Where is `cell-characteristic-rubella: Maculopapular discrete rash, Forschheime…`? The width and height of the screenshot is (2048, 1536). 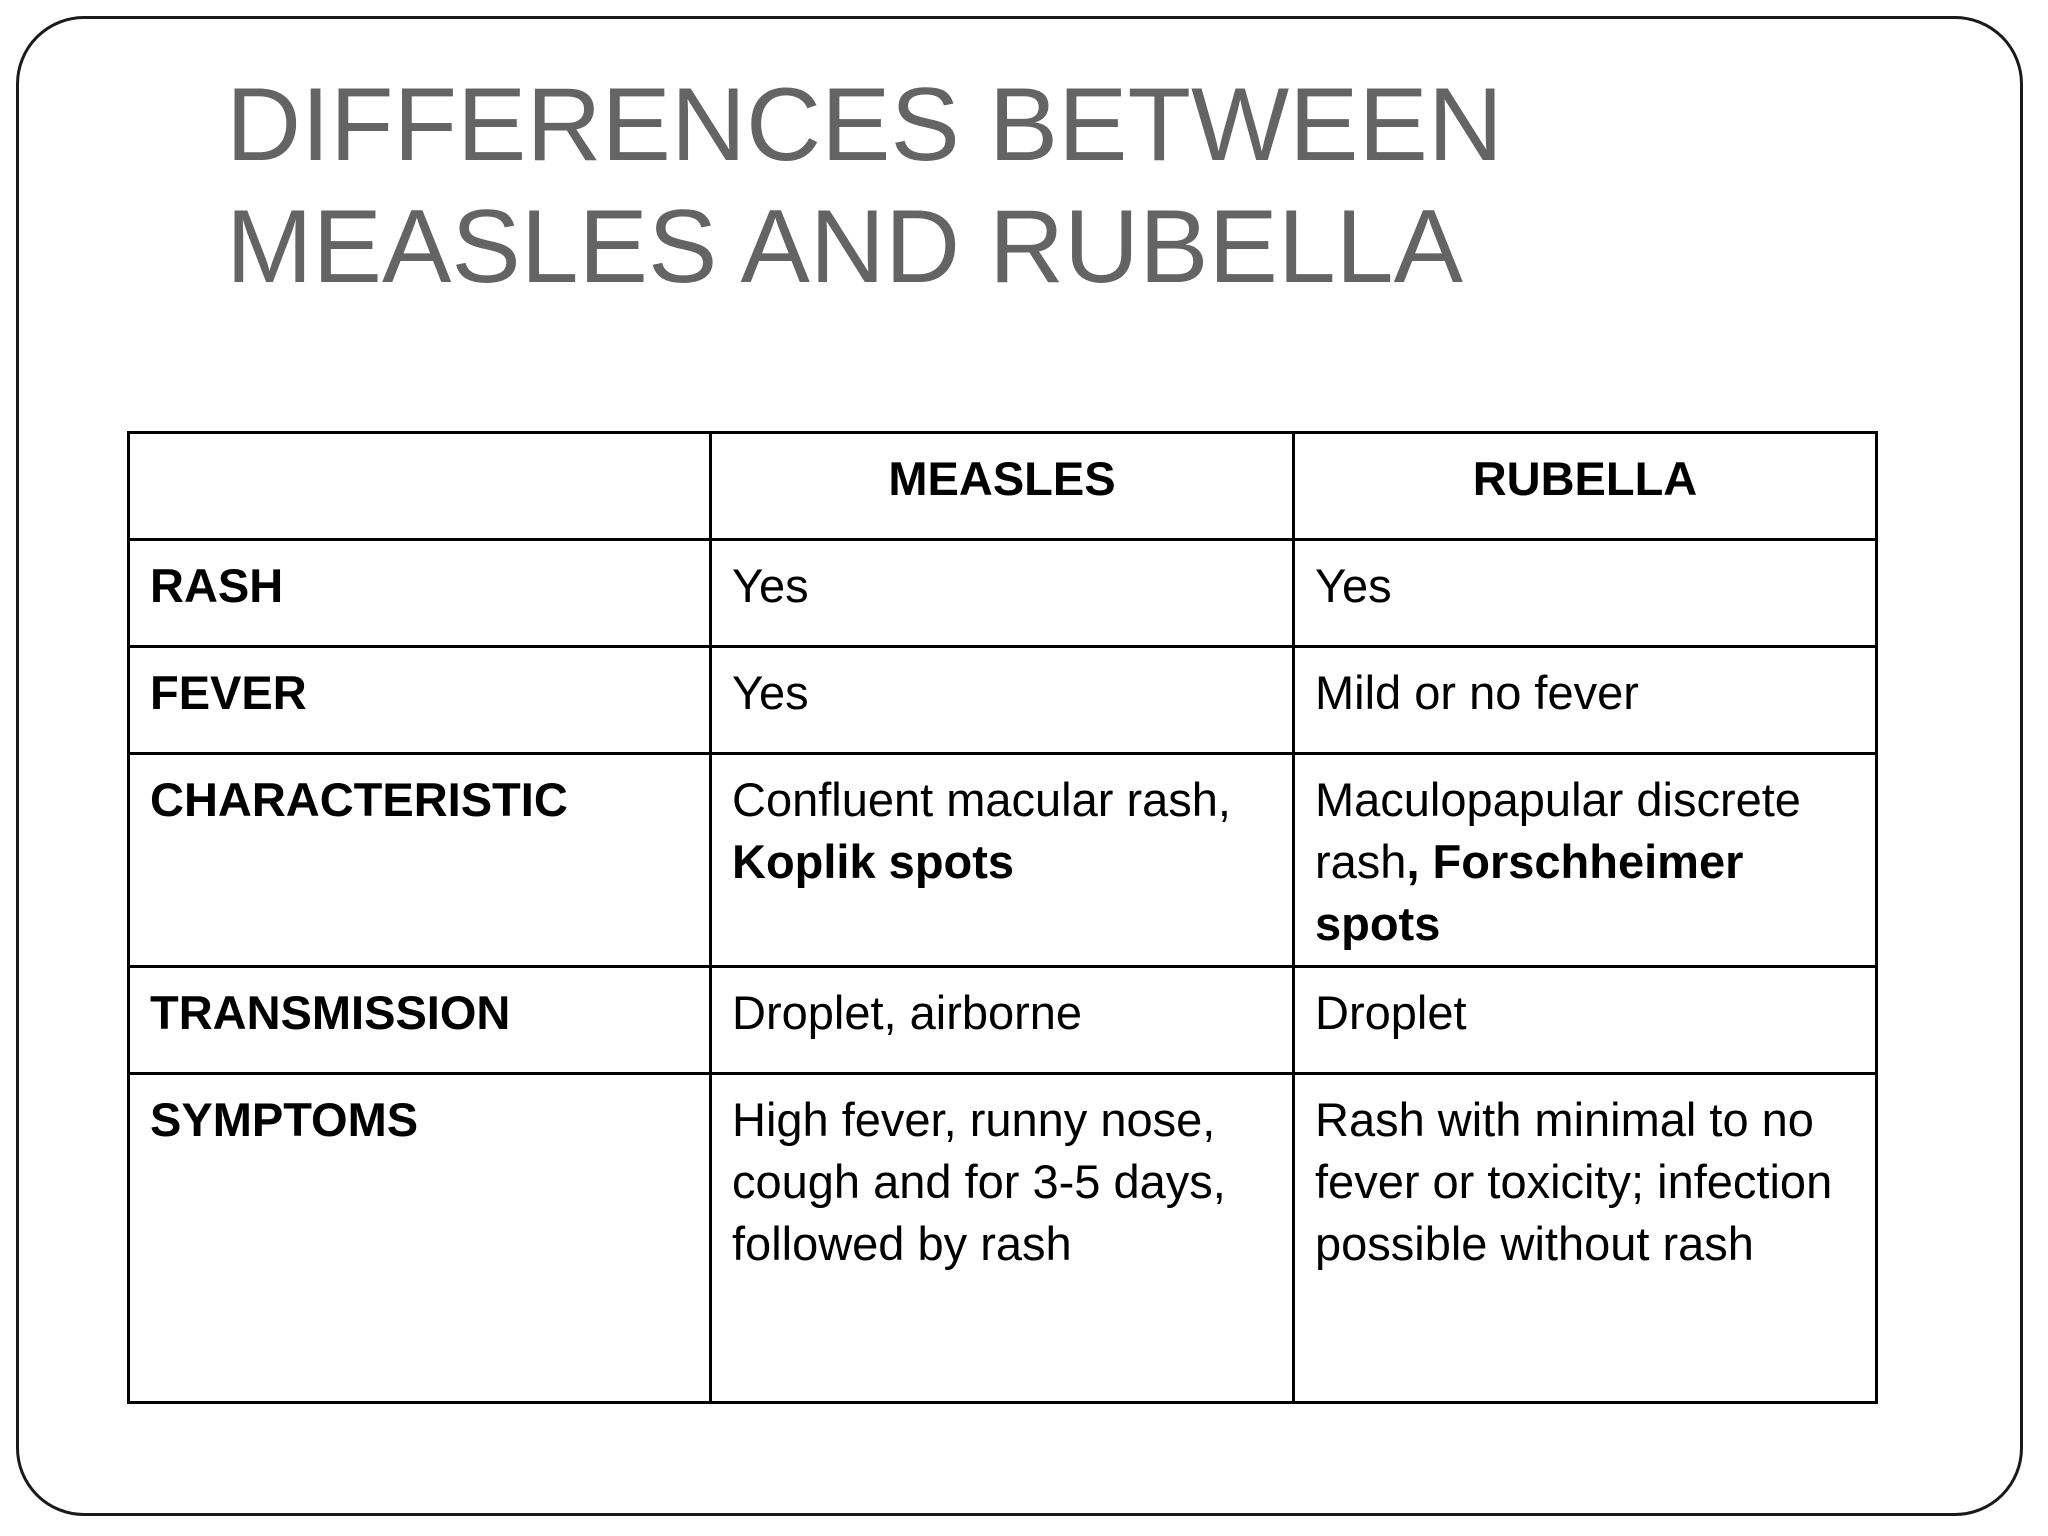 cell-characteristic-rubella: Maculopapular discrete rash, Forschheime… is located at coordinates (1585, 860).